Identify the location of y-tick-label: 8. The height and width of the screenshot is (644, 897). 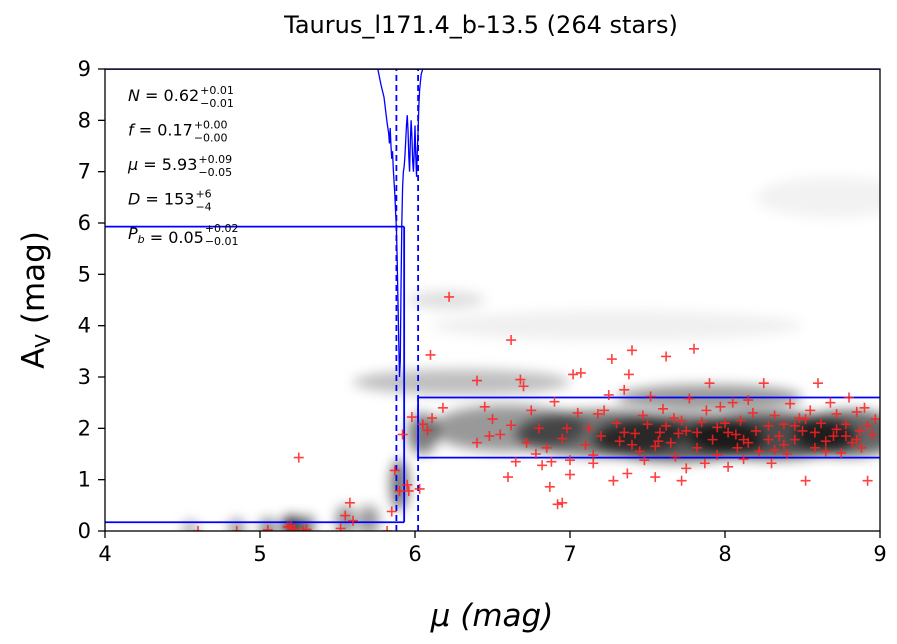
(84, 120).